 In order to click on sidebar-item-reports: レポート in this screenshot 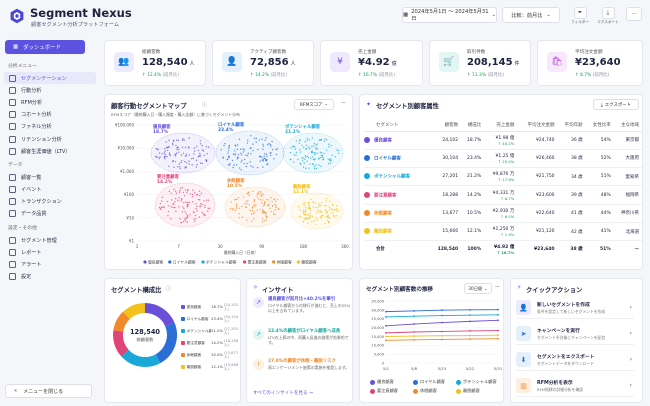, I will do `click(50, 252)`.